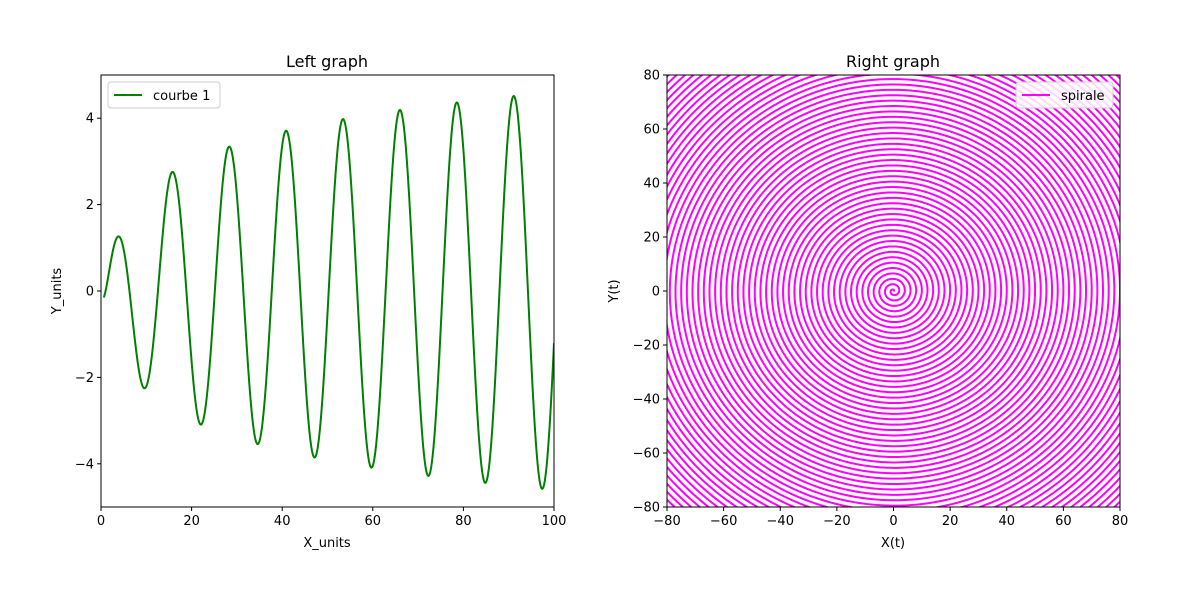 This screenshot has height=600, width=1200. What do you see at coordinates (327, 61) in the screenshot?
I see `left-chart-title: Left graph` at bounding box center [327, 61].